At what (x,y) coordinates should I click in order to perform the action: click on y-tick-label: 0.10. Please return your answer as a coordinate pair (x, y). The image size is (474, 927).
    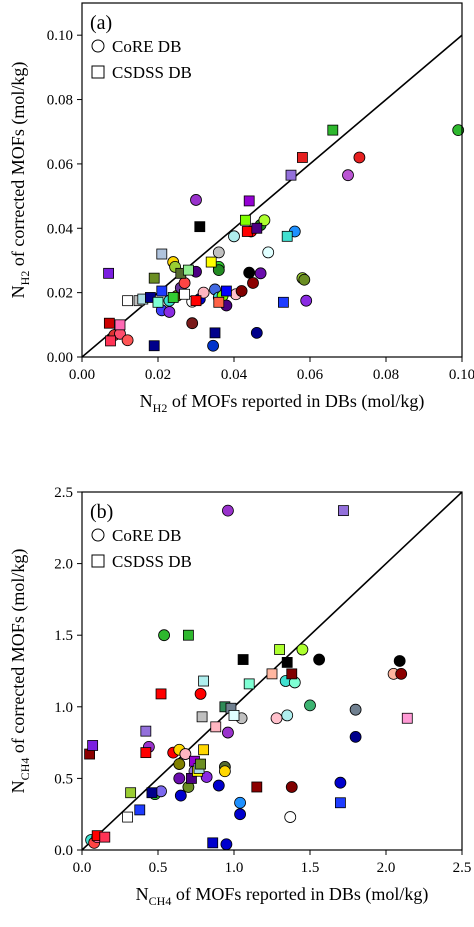
    Looking at the image, I should click on (60, 36).